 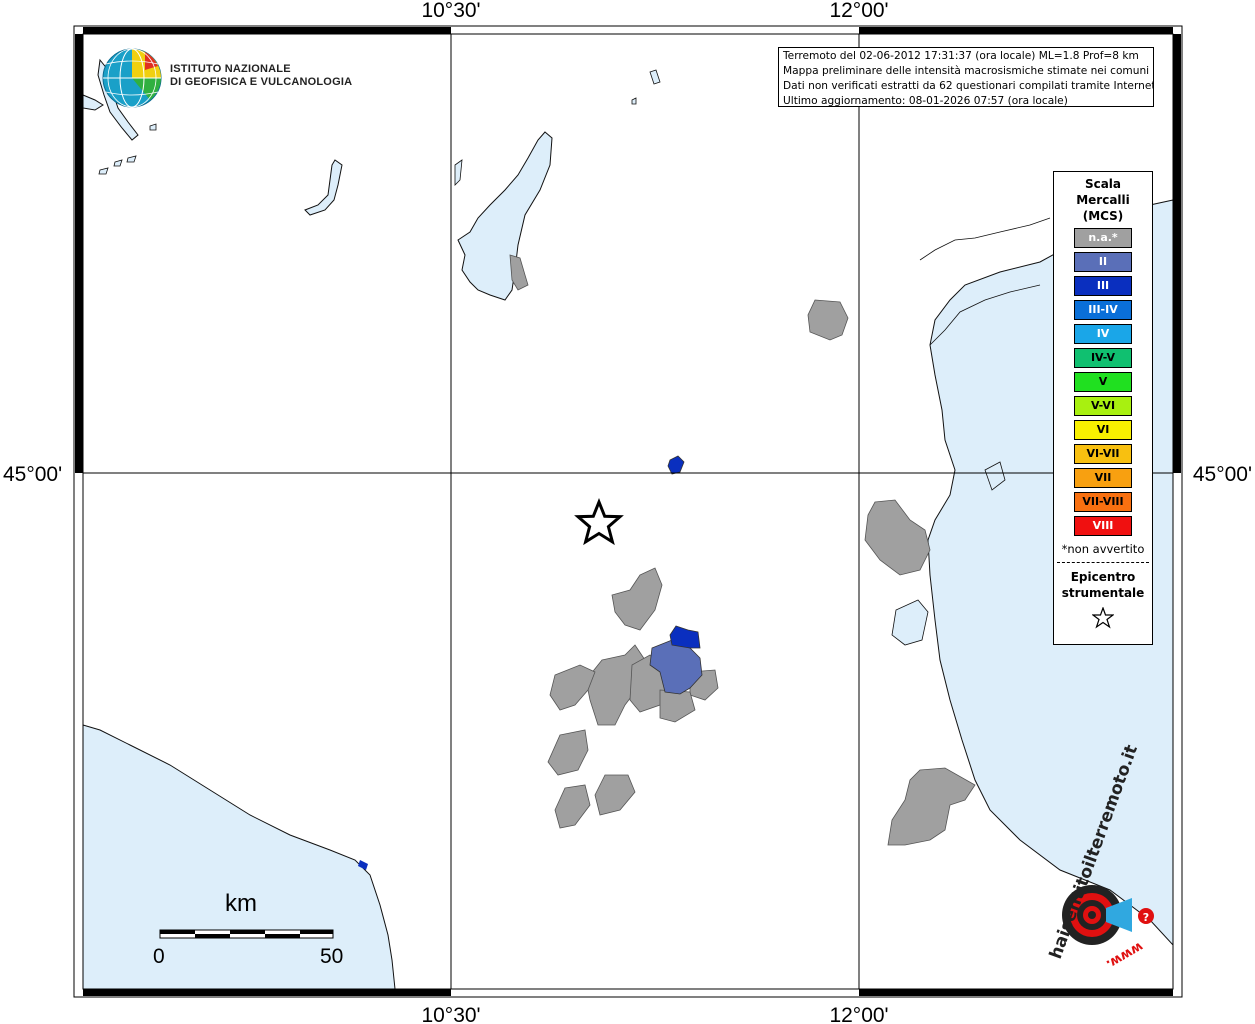 I want to click on scale-max-label: 50, so click(x=332, y=956).